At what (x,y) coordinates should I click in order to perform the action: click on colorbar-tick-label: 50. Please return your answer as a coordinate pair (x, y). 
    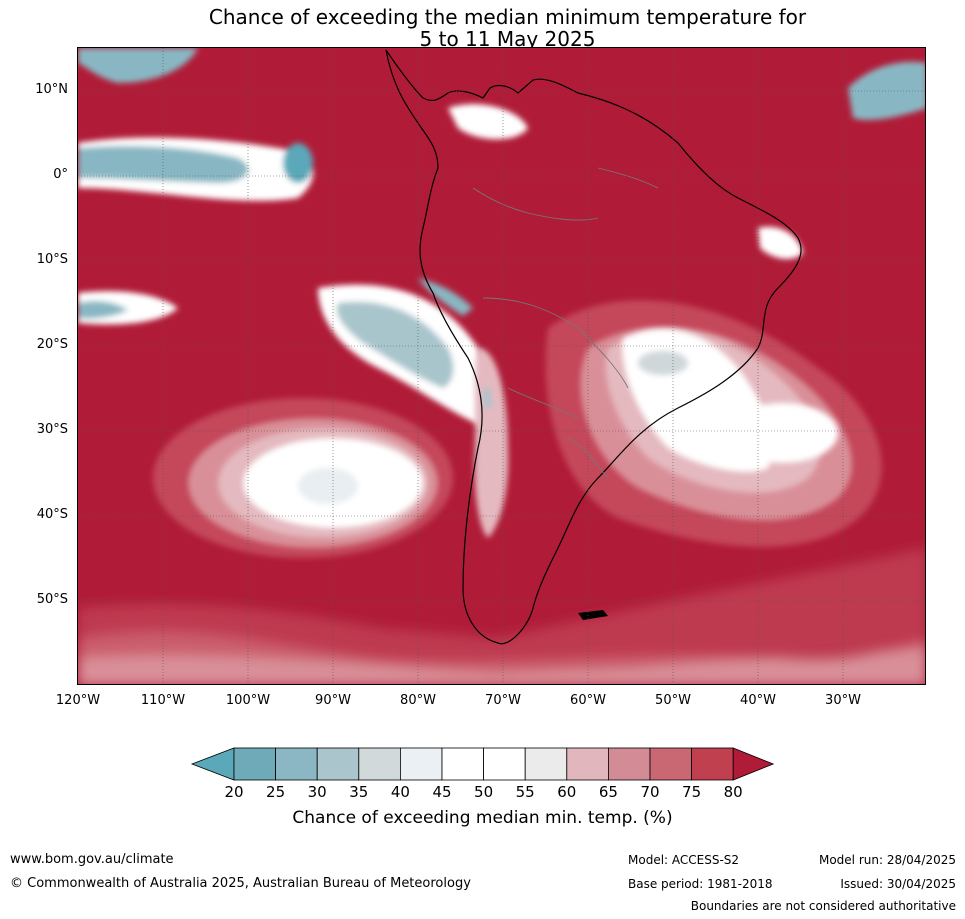
    Looking at the image, I should click on (484, 792).